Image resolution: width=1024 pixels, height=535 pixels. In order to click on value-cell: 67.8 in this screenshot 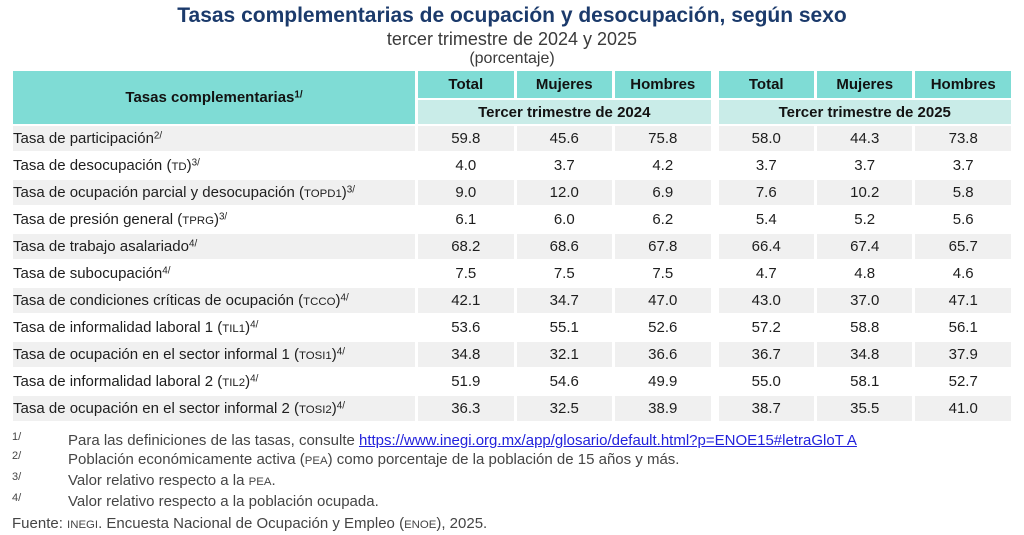, I will do `click(663, 246)`.